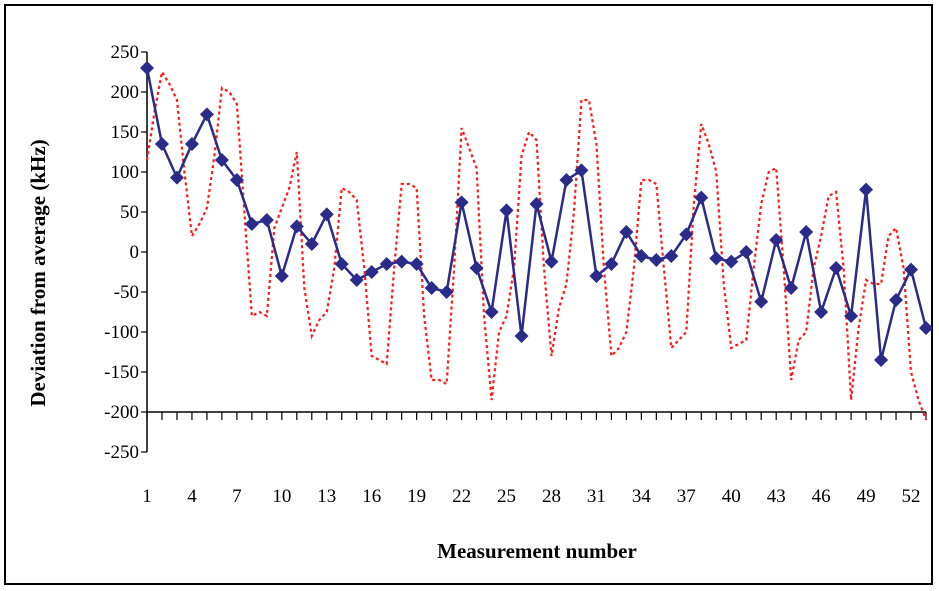  I want to click on x-tick-label: 22, so click(461, 496).